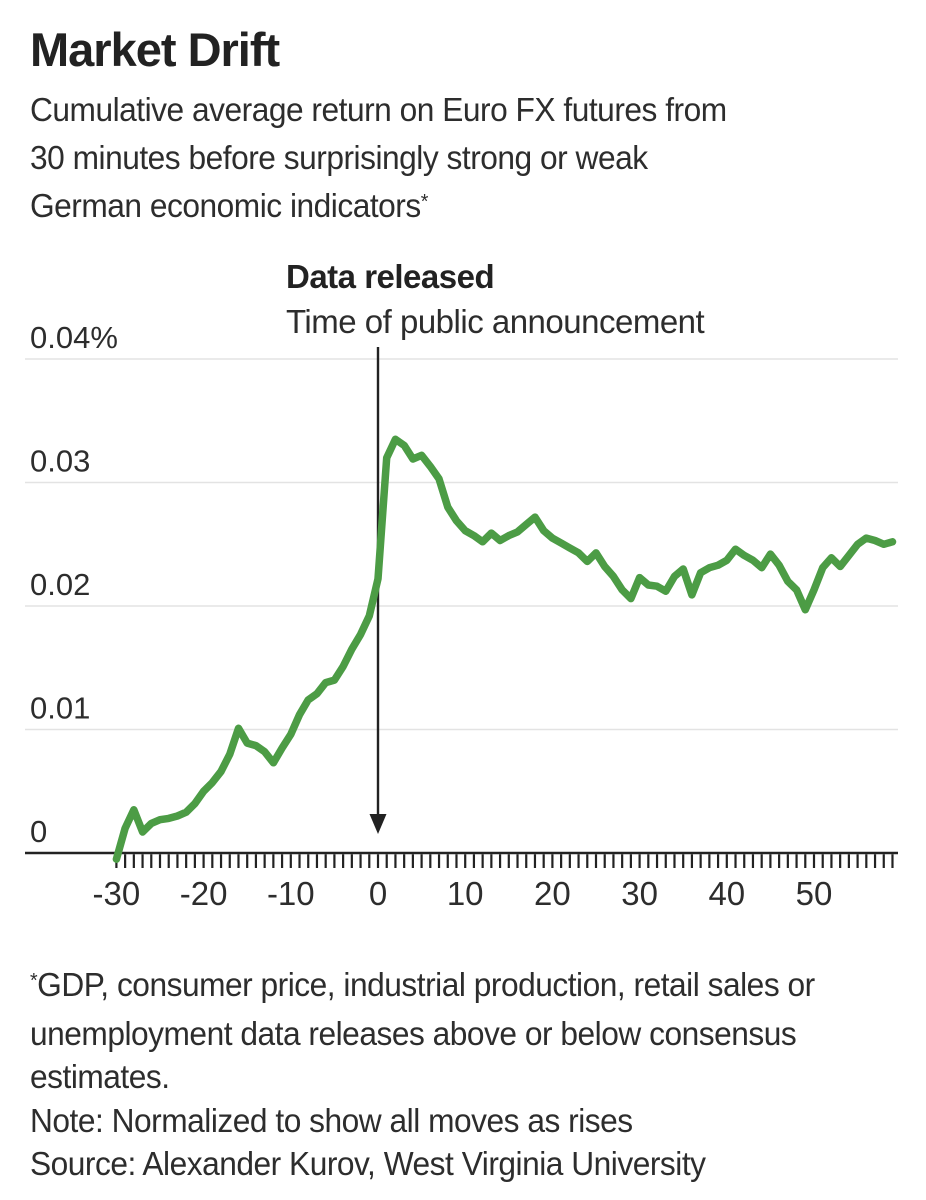  What do you see at coordinates (495, 321) in the screenshot?
I see `event-annotation-subtitle: Time of public announcement` at bounding box center [495, 321].